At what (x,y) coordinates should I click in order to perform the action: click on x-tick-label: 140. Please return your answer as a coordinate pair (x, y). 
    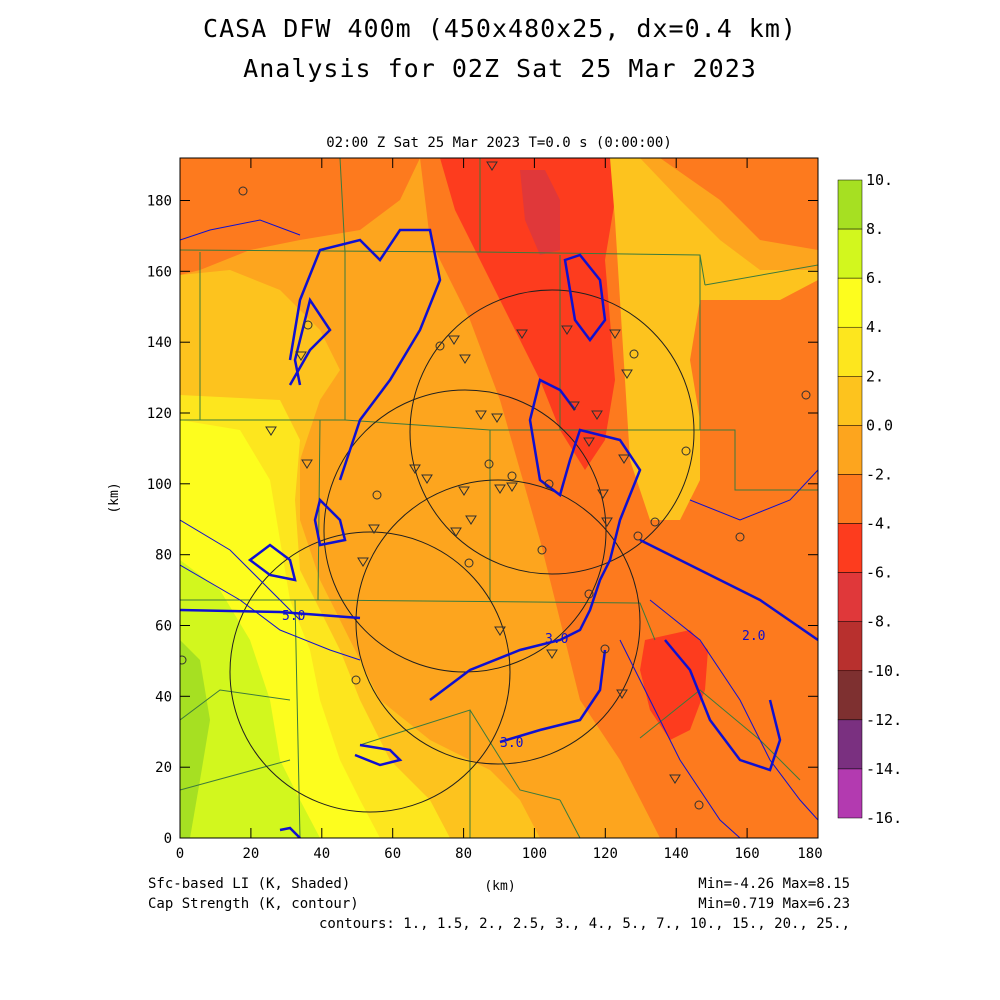
    Looking at the image, I should click on (676, 854).